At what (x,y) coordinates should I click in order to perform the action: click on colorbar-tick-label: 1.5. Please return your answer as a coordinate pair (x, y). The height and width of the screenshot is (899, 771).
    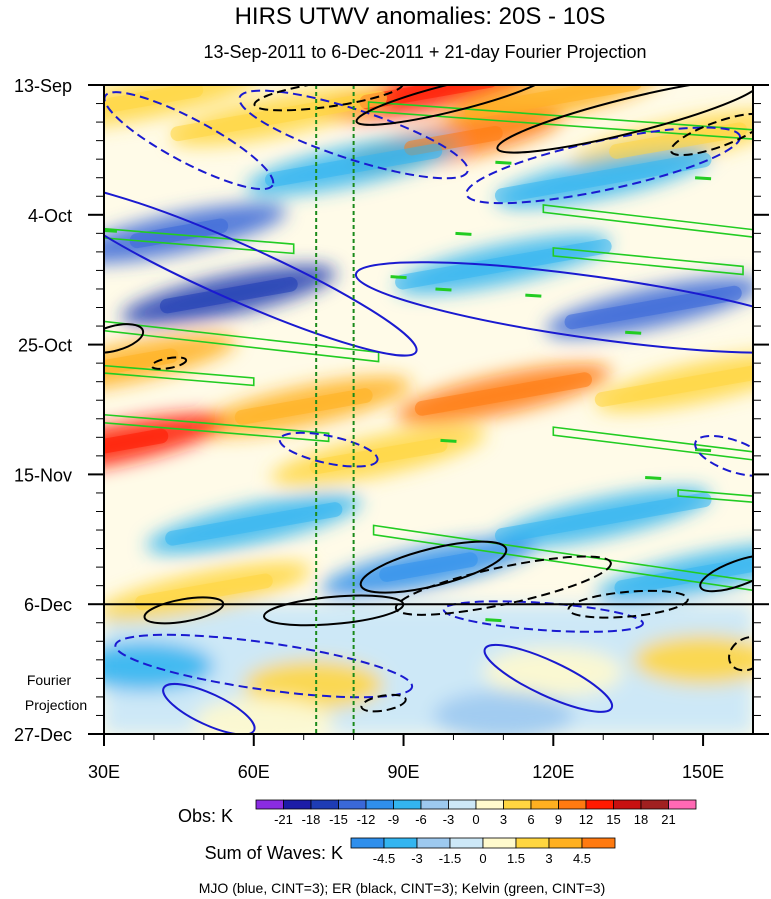
    Looking at the image, I should click on (516, 858).